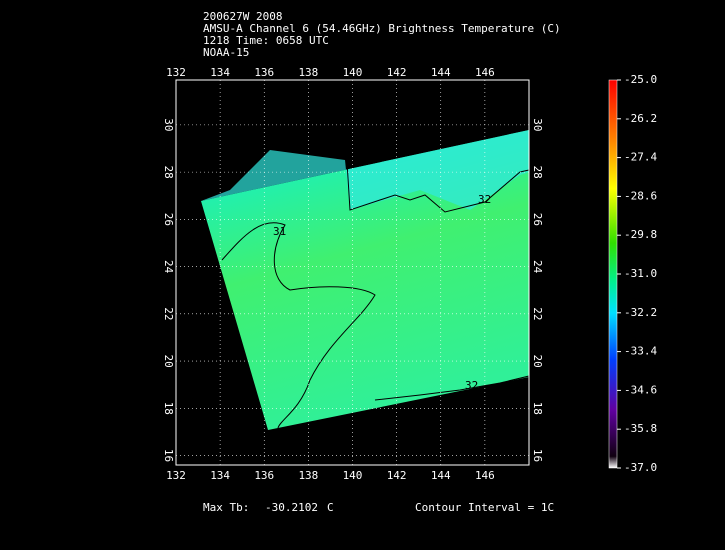 The height and width of the screenshot is (550, 725). I want to click on title-line: 1218 Time: 0658 UTC, so click(266, 40).